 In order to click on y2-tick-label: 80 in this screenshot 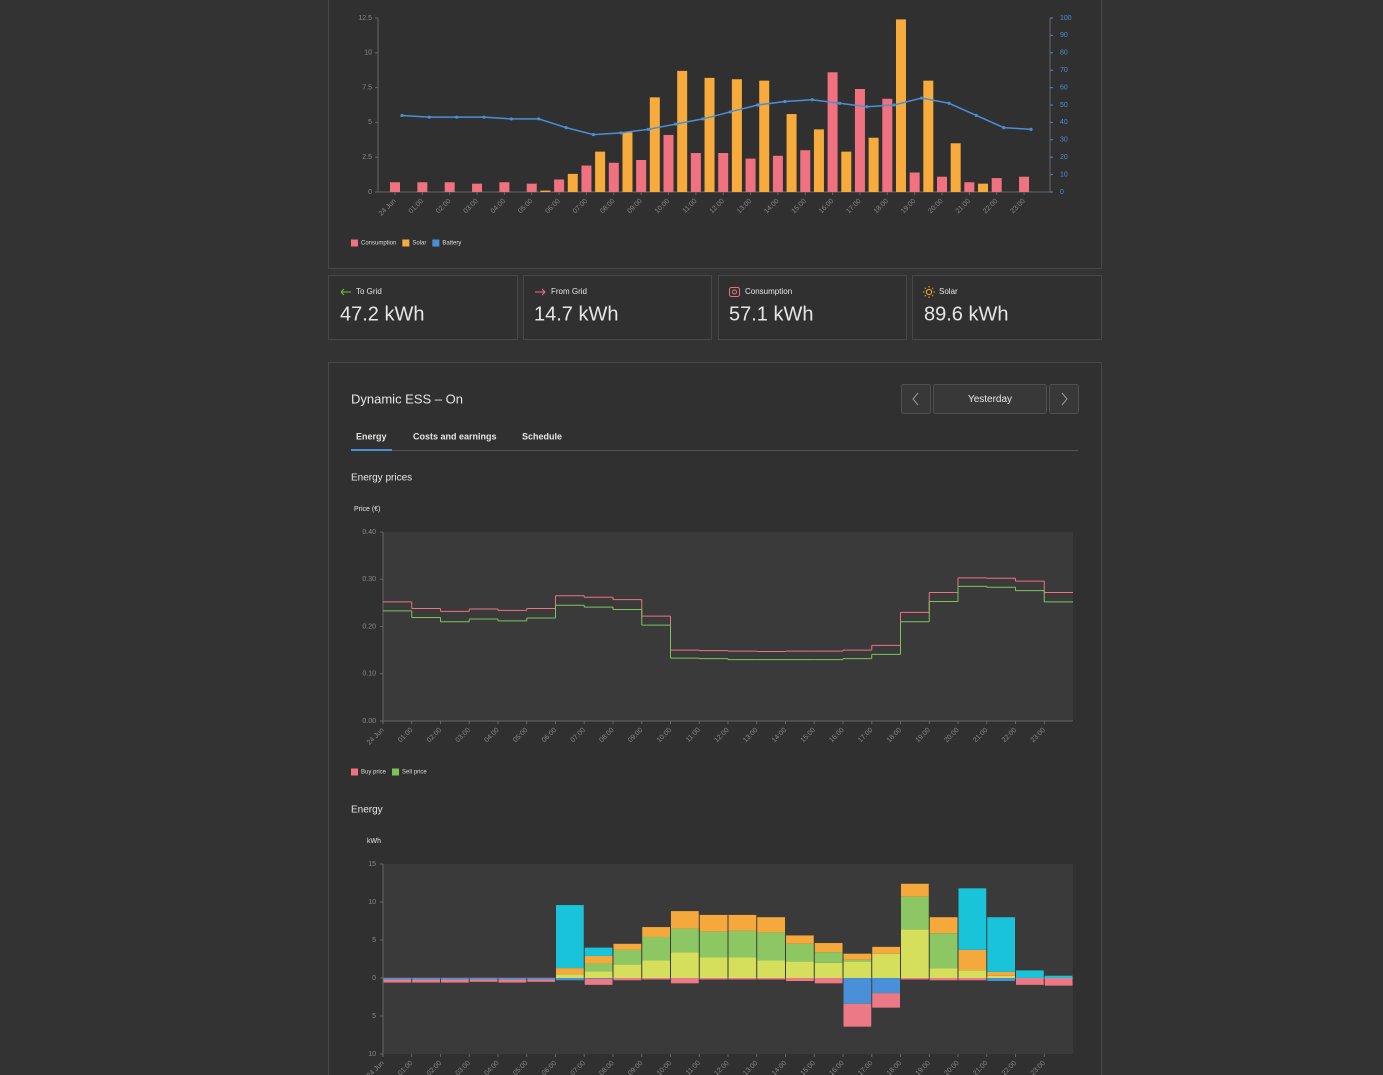, I will do `click(1064, 53)`.